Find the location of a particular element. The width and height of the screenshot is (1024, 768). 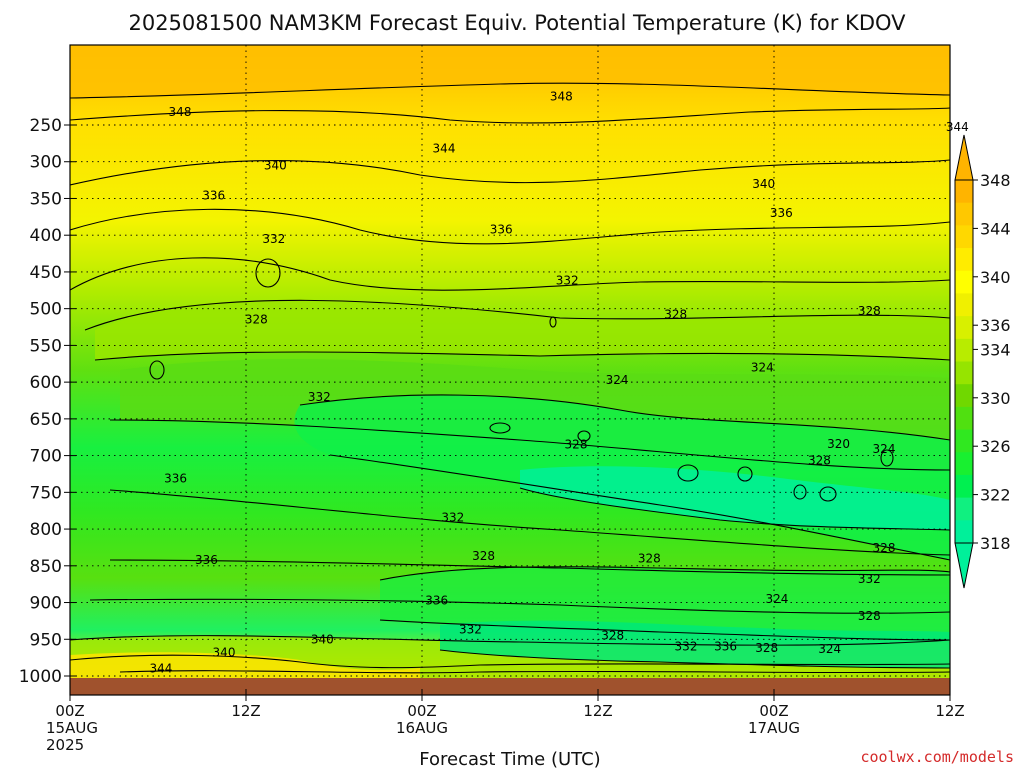

colorbar-label-322: 322 is located at coordinates (995, 495).